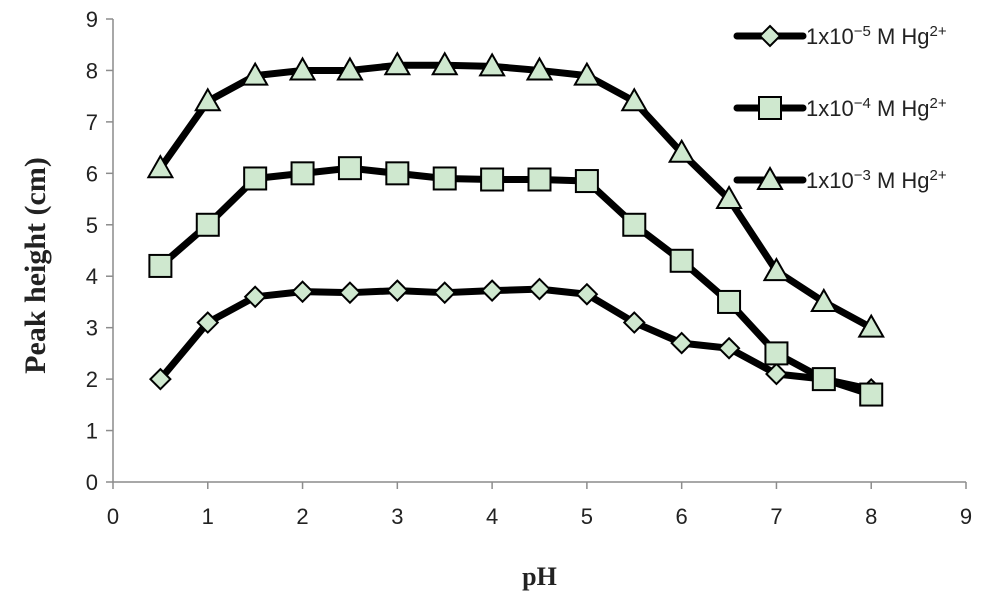 Image resolution: width=1000 pixels, height=593 pixels. I want to click on x-tick-label: 4, so click(492, 516).